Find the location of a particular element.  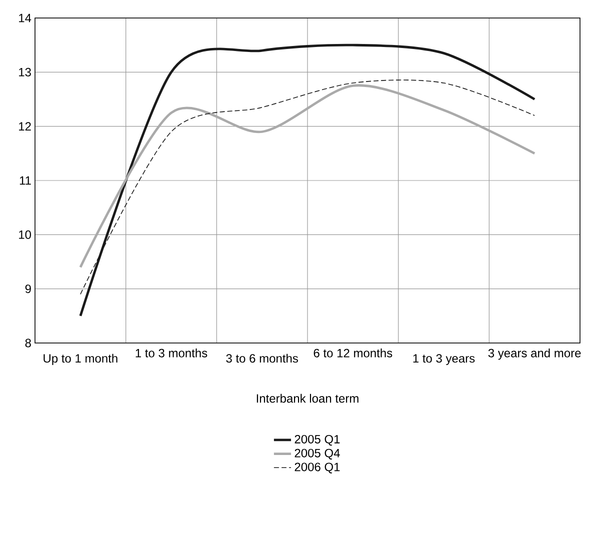

legend-label: 2005 Q1 is located at coordinates (317, 440).